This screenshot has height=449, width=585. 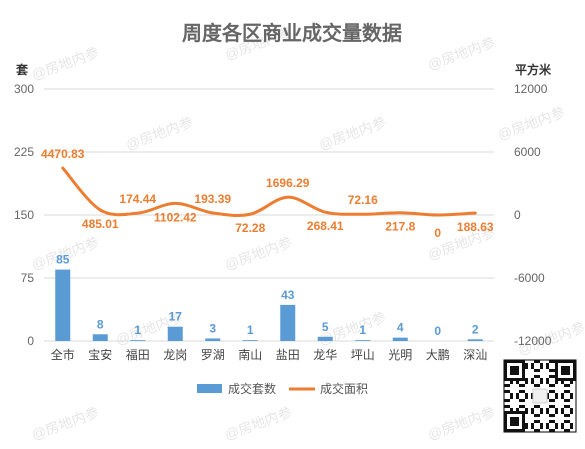 I want to click on qr-center-logo, so click(x=540, y=396).